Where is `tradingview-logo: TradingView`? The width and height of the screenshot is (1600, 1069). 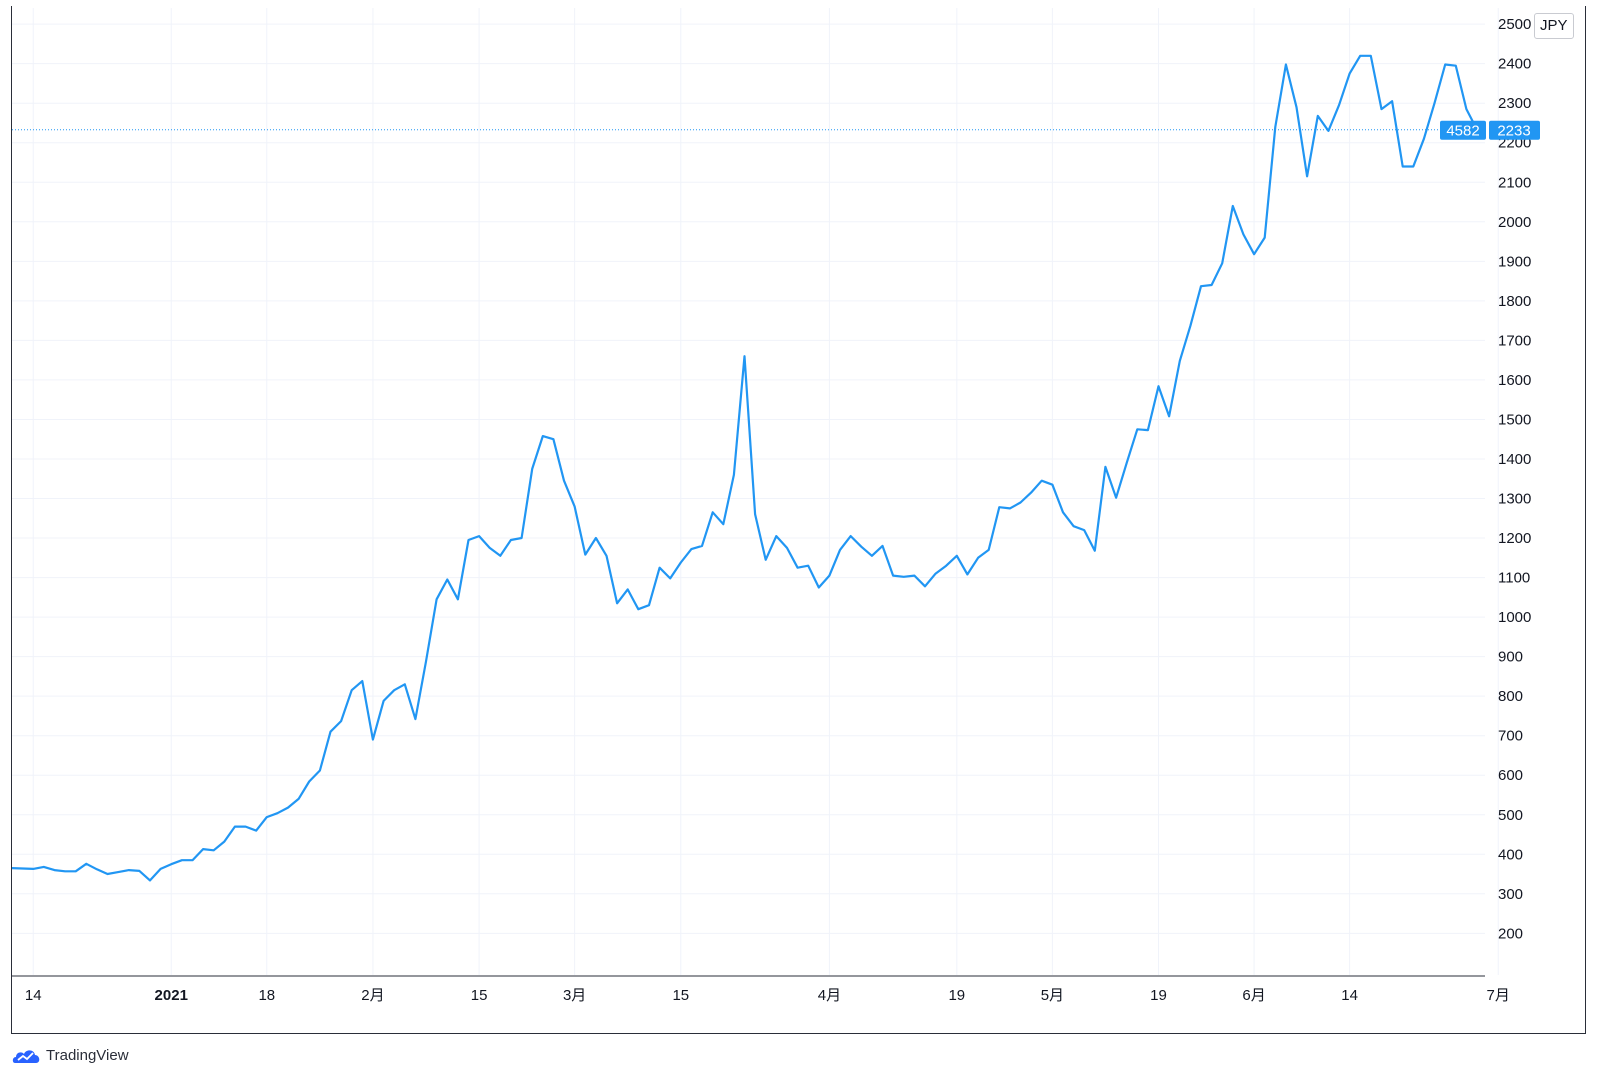 tradingview-logo: TradingView is located at coordinates (70, 1055).